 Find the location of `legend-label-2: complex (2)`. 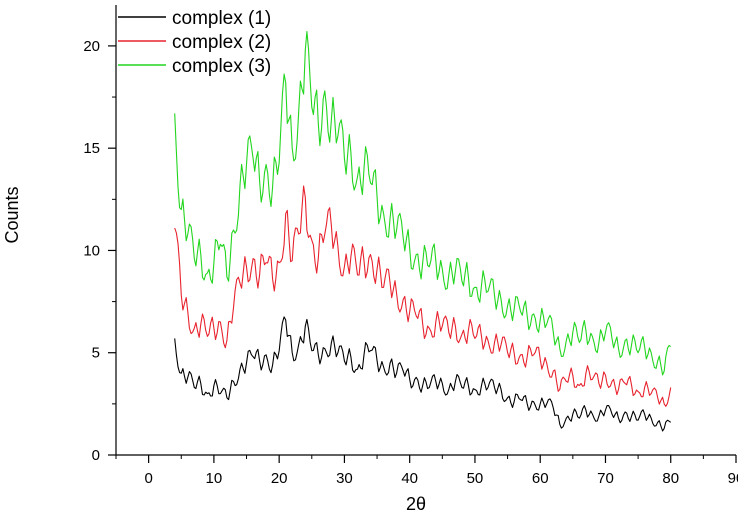

legend-label-2: complex (2) is located at coordinates (221, 42).